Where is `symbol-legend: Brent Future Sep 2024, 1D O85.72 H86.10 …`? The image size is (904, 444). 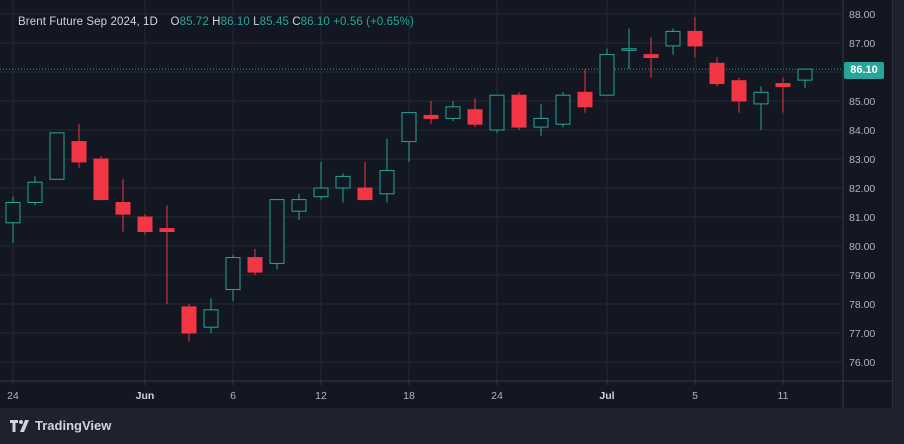 symbol-legend: Brent Future Sep 2024, 1D O85.72 H86.10 … is located at coordinates (216, 22).